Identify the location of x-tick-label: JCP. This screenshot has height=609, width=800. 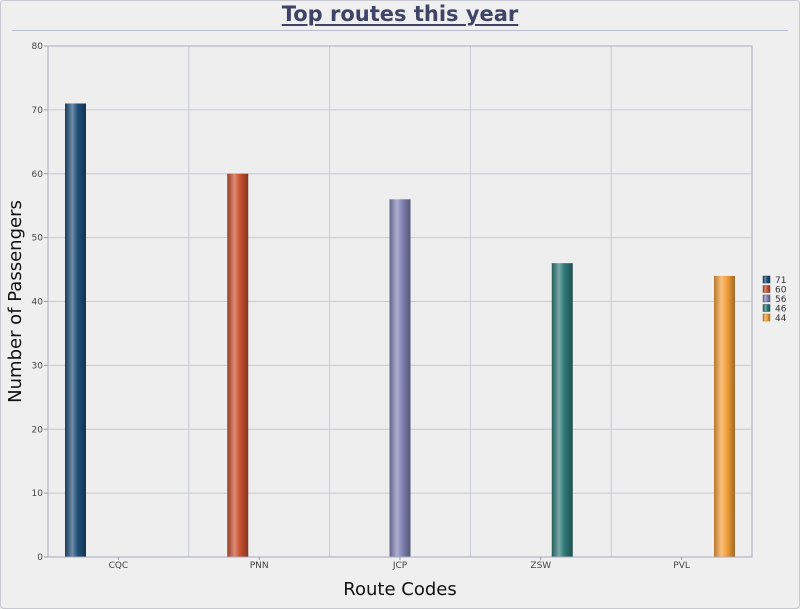
(400, 566).